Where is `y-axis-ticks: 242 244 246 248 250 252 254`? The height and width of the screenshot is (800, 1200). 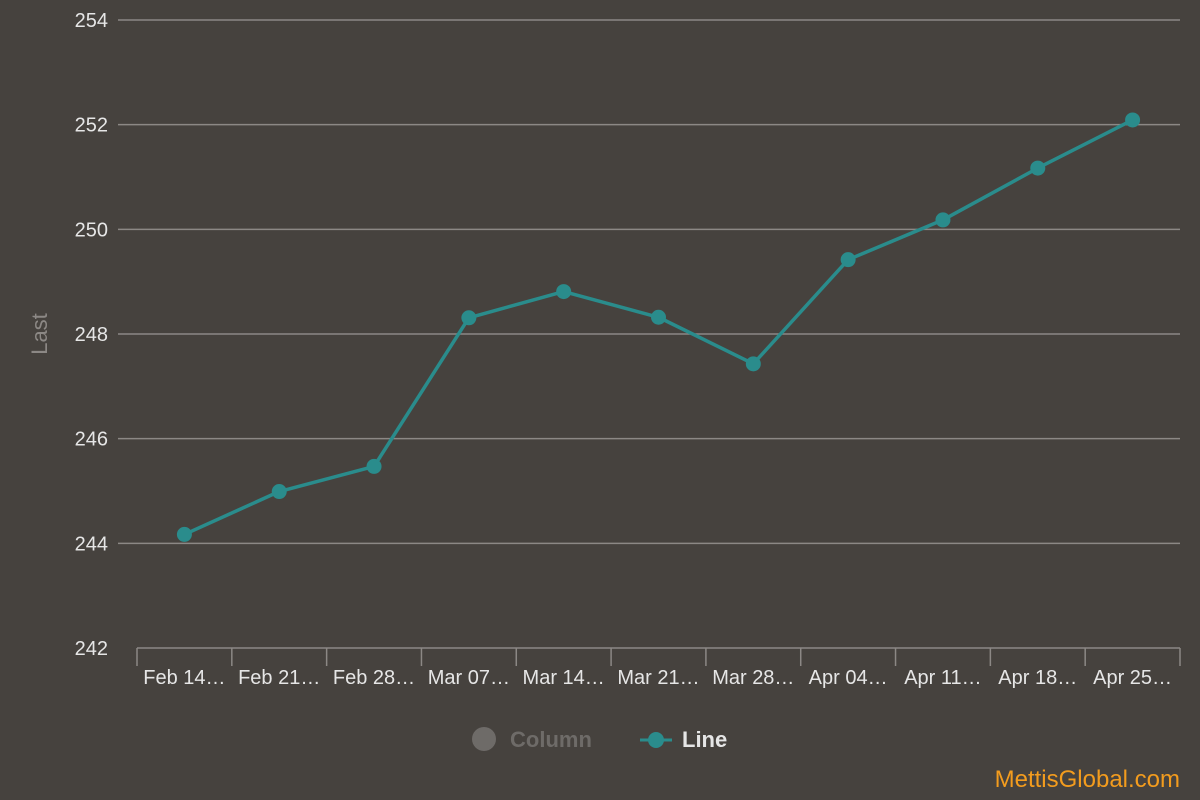
y-axis-ticks: 242 244 246 248 250 252 254 is located at coordinates (91, 335).